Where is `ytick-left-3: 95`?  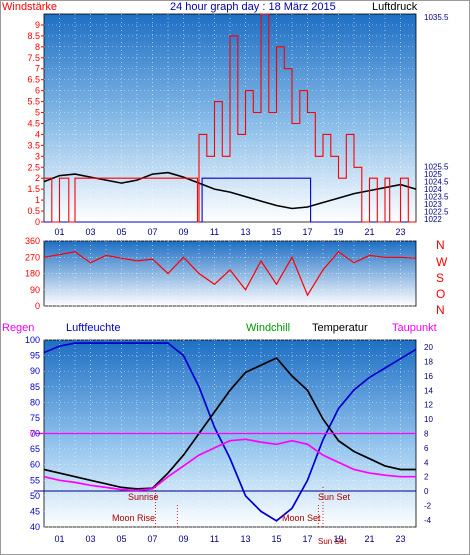
ytick-left-3: 95 is located at coordinates (35, 356).